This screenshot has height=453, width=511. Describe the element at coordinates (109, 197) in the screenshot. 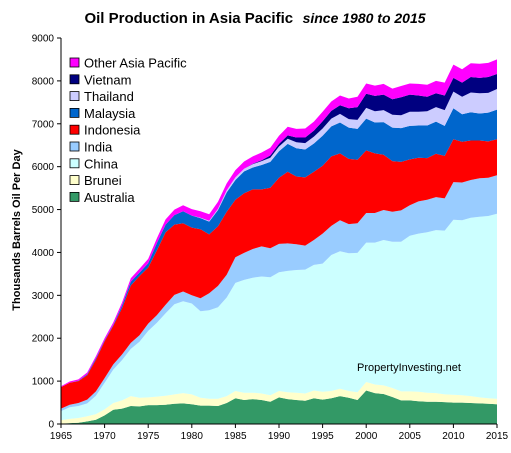

I see `legend-label-australia: Australia` at that location.